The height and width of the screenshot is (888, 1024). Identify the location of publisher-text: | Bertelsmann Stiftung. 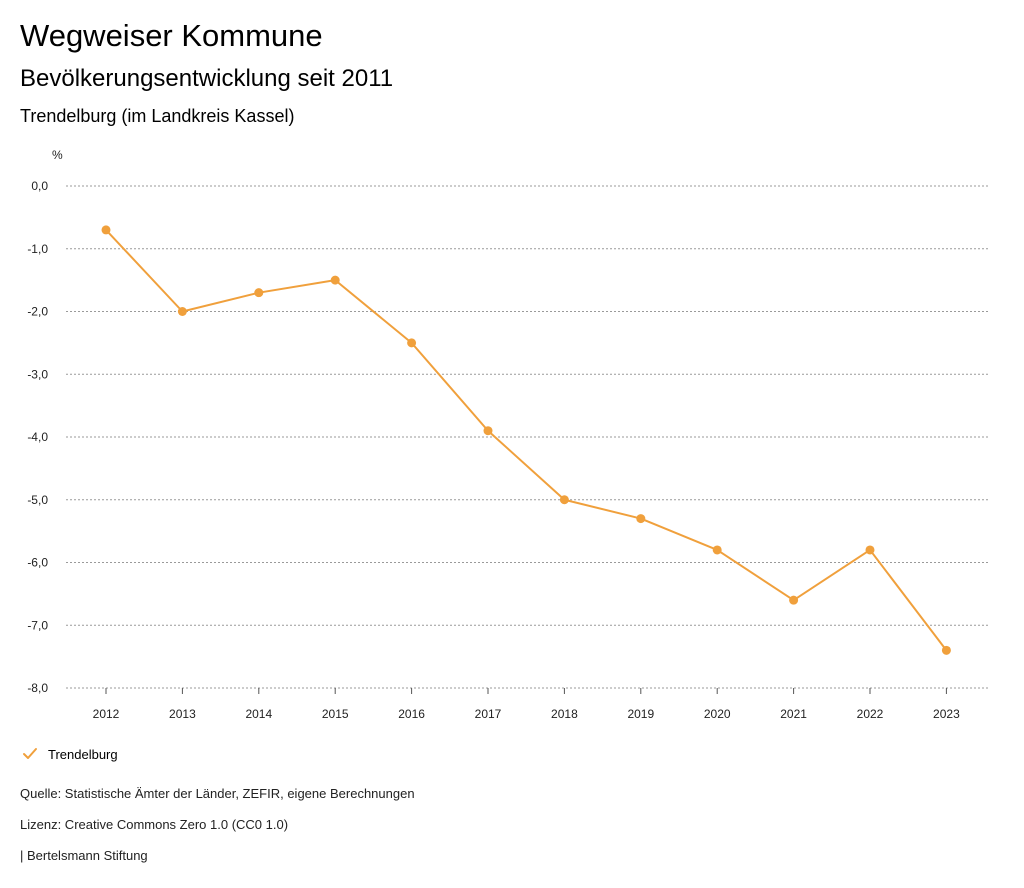
(84, 855).